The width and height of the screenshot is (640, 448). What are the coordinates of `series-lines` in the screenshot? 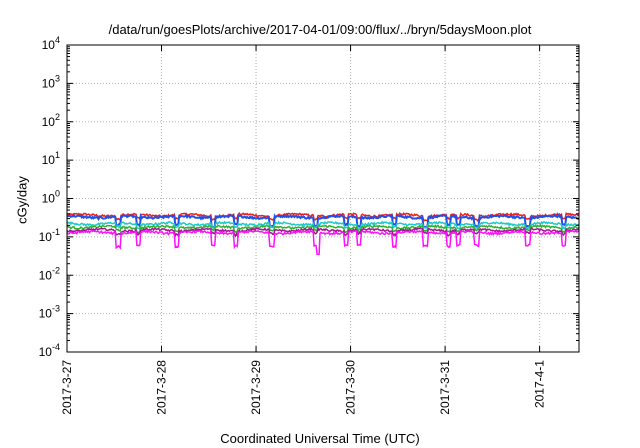 It's located at (323, 233).